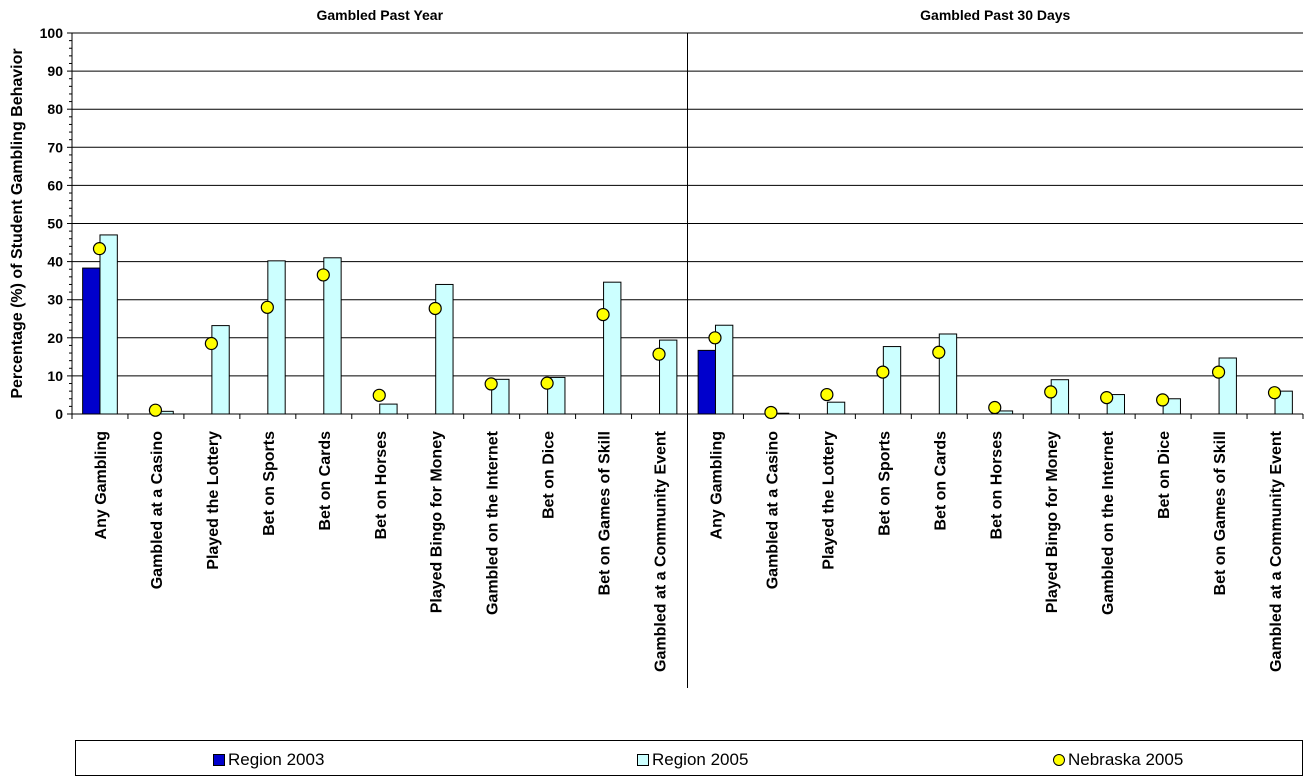 This screenshot has width=1306, height=778. Describe the element at coordinates (55, 224) in the screenshot. I see `y-tick-label: 50` at that location.